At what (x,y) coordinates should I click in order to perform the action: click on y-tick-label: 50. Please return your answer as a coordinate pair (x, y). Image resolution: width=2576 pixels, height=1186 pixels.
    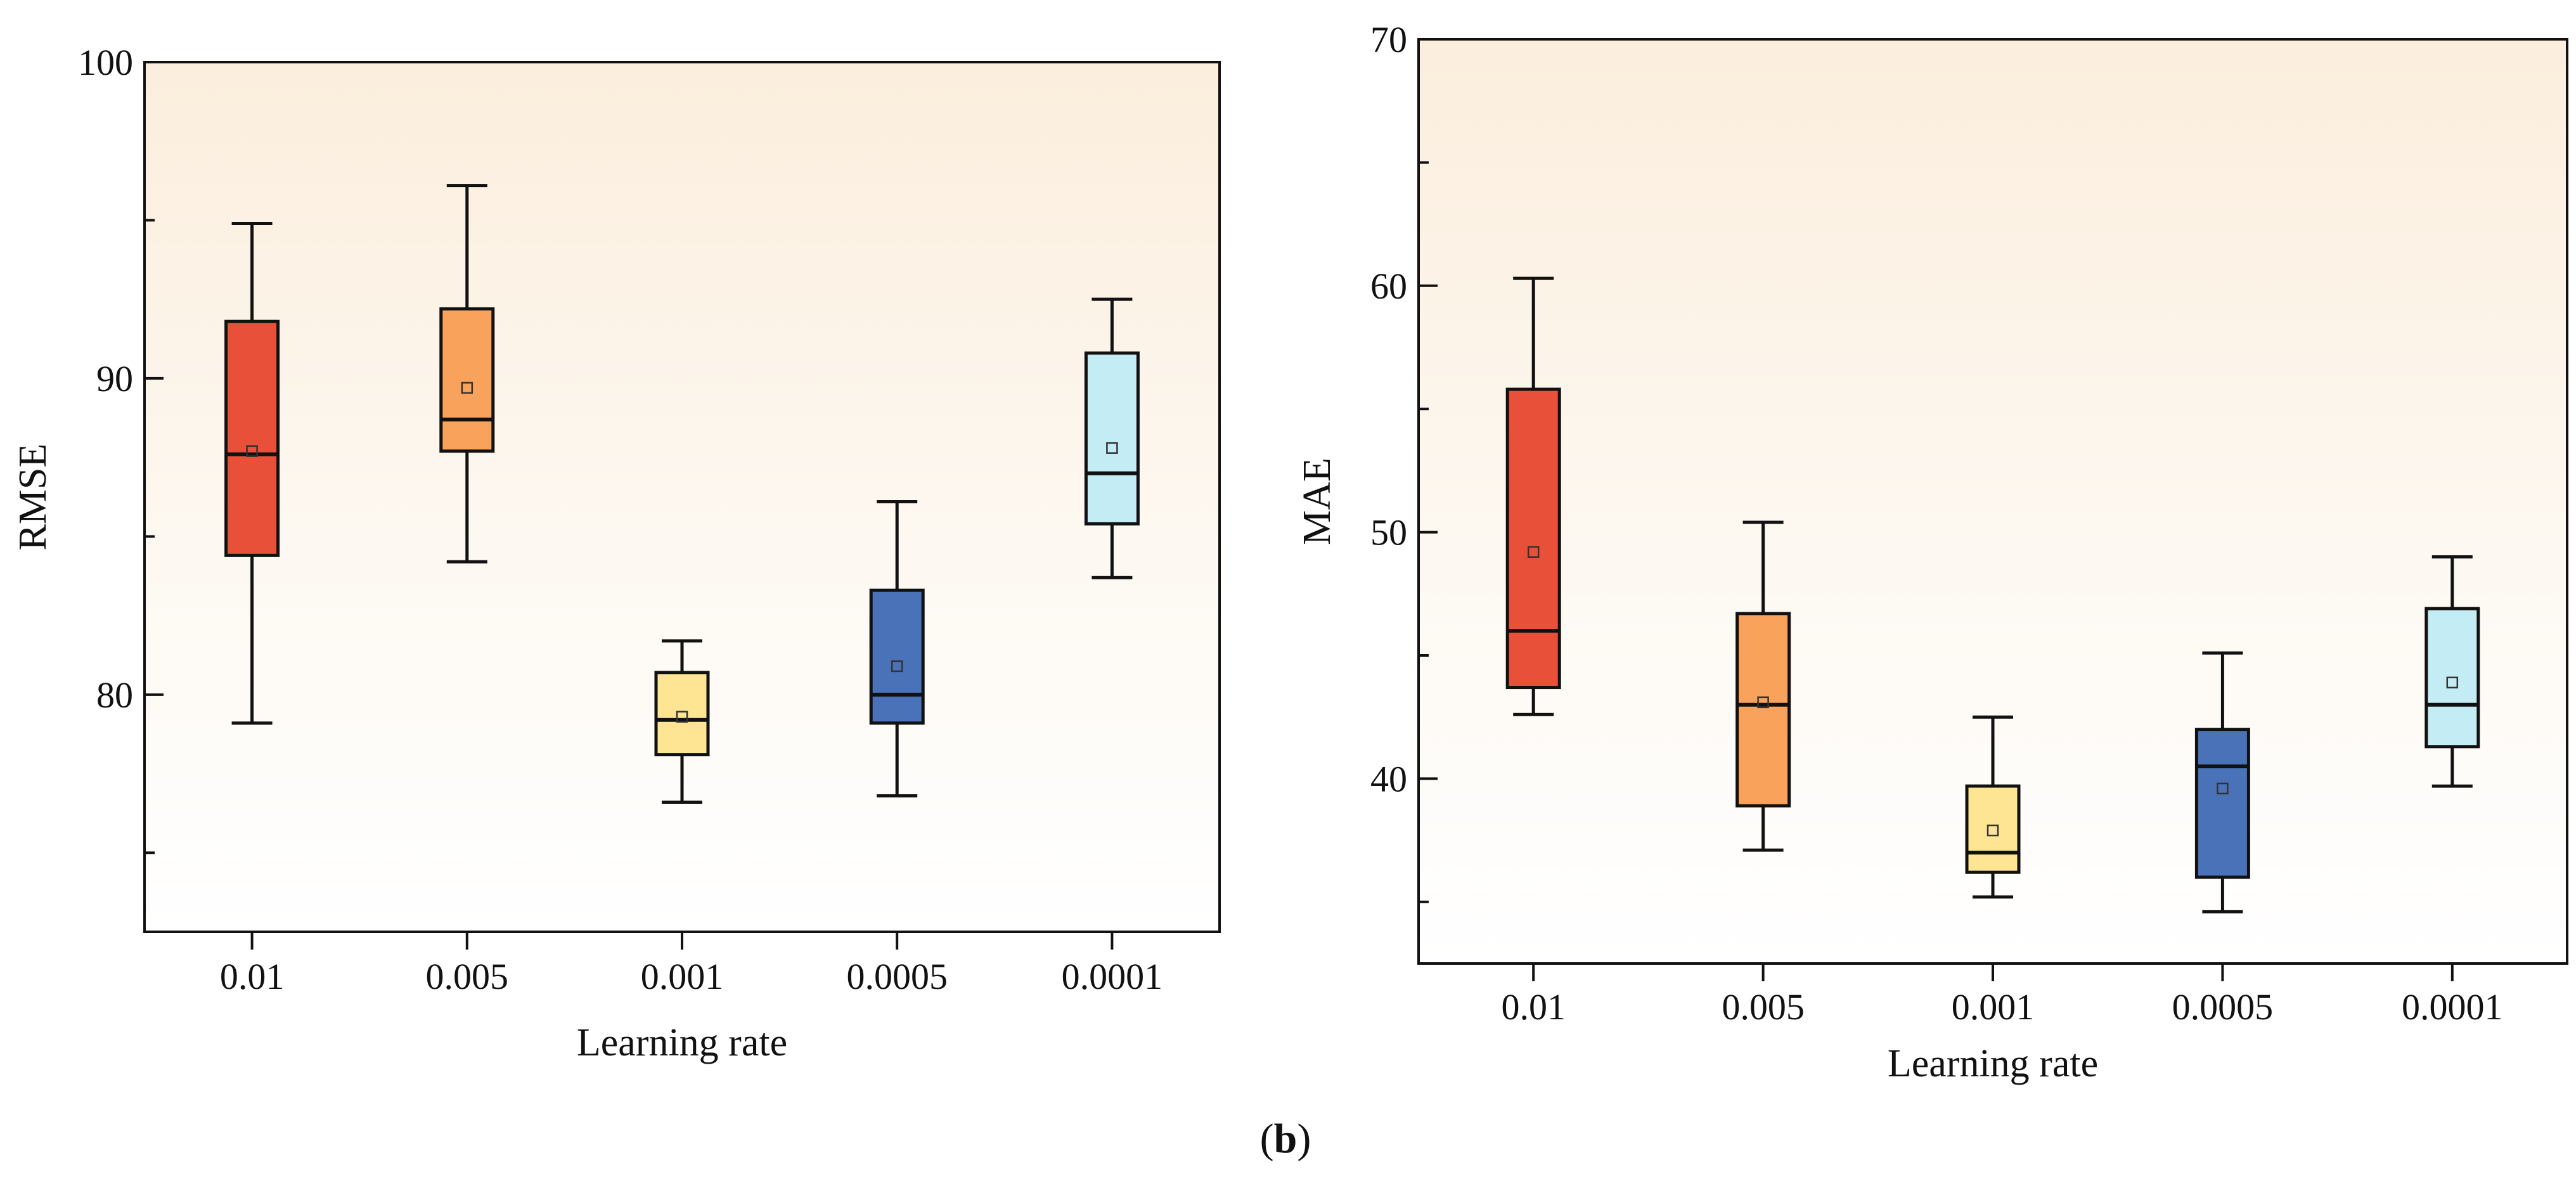
    Looking at the image, I should click on (1388, 532).